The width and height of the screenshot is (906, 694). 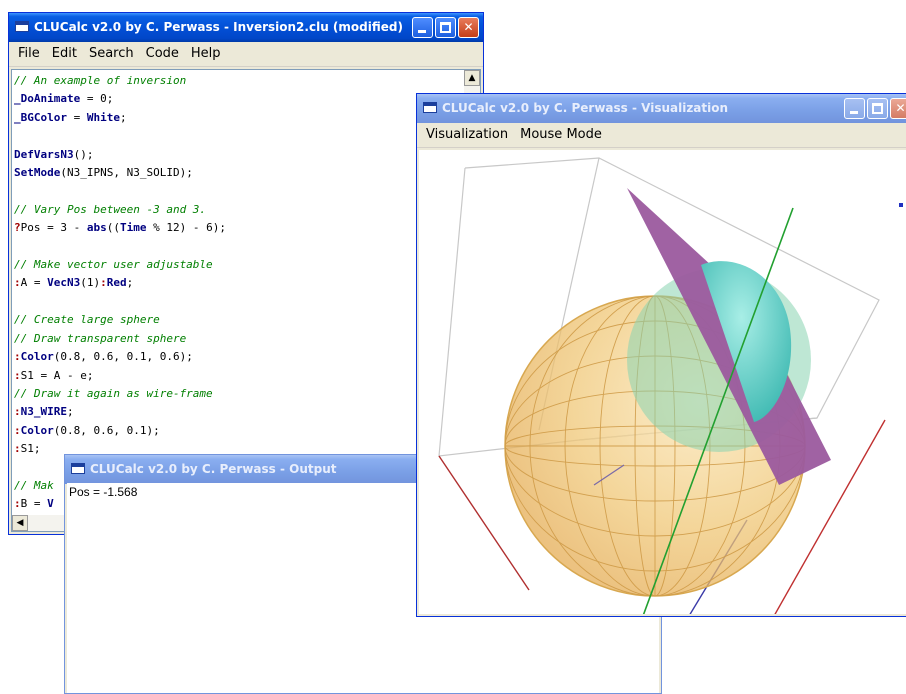 I want to click on axis-green, so click(x=718, y=410).